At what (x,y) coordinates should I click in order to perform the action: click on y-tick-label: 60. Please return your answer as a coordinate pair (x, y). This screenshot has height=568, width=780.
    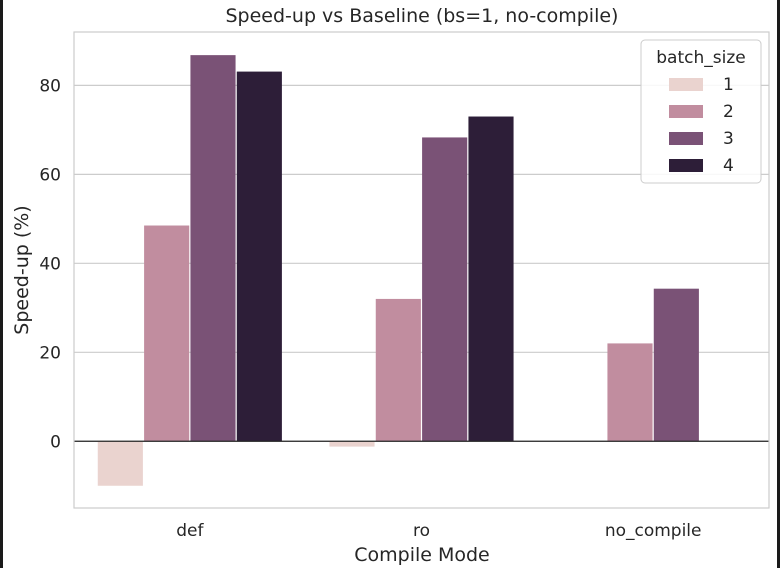
    Looking at the image, I should click on (50, 175).